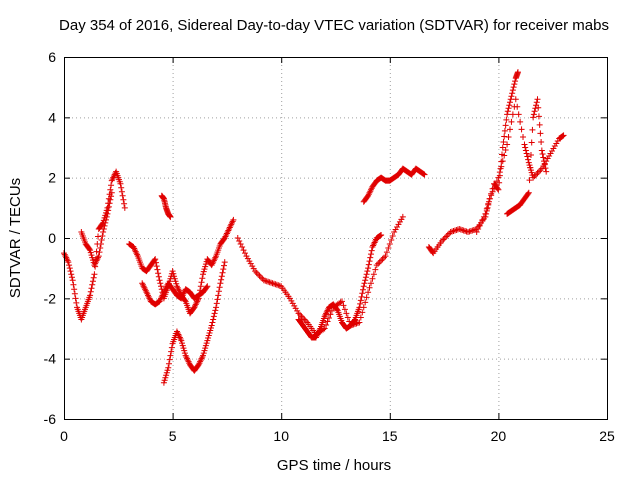  Describe the element at coordinates (527, 156) in the screenshot. I see `series-track-l` at that location.